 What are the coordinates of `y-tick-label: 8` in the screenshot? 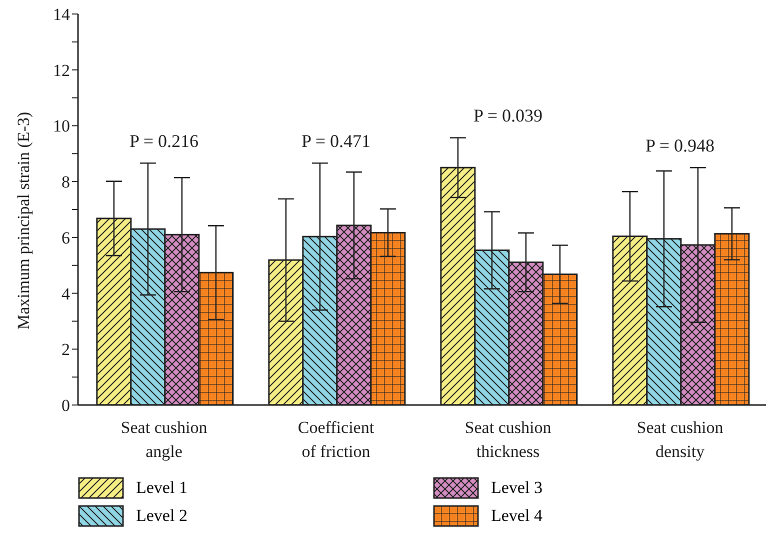 It's located at (66, 182).